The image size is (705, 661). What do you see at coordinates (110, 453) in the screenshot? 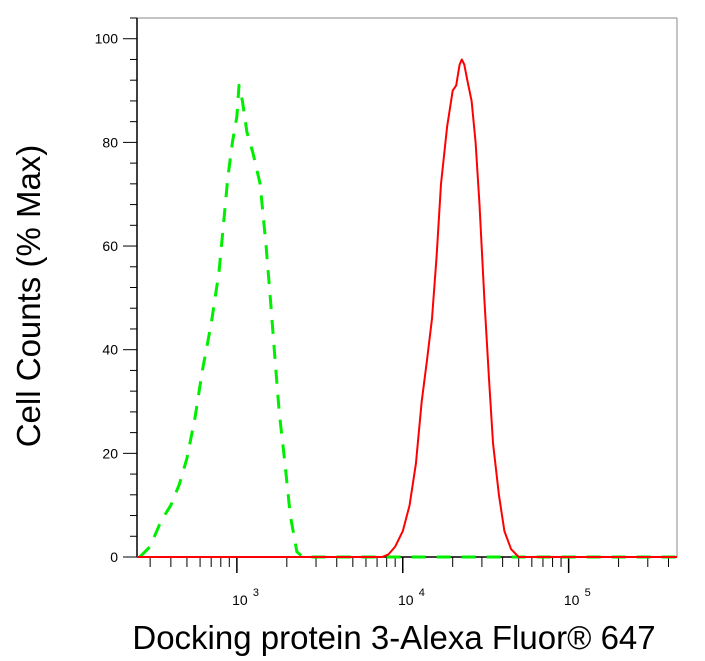
I see `y-tick-label: 20` at bounding box center [110, 453].